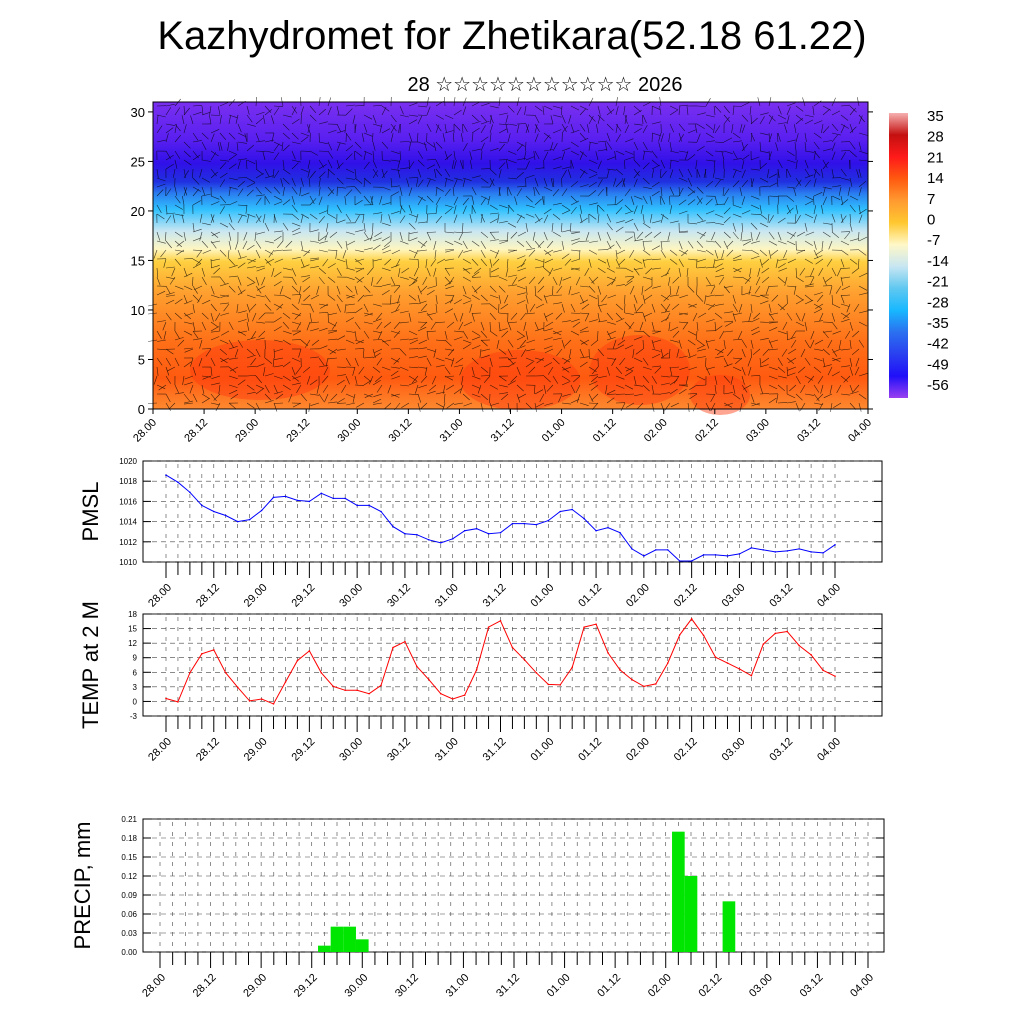  What do you see at coordinates (710, 986) in the screenshot?
I see `x-tick-label: 02.12` at bounding box center [710, 986].